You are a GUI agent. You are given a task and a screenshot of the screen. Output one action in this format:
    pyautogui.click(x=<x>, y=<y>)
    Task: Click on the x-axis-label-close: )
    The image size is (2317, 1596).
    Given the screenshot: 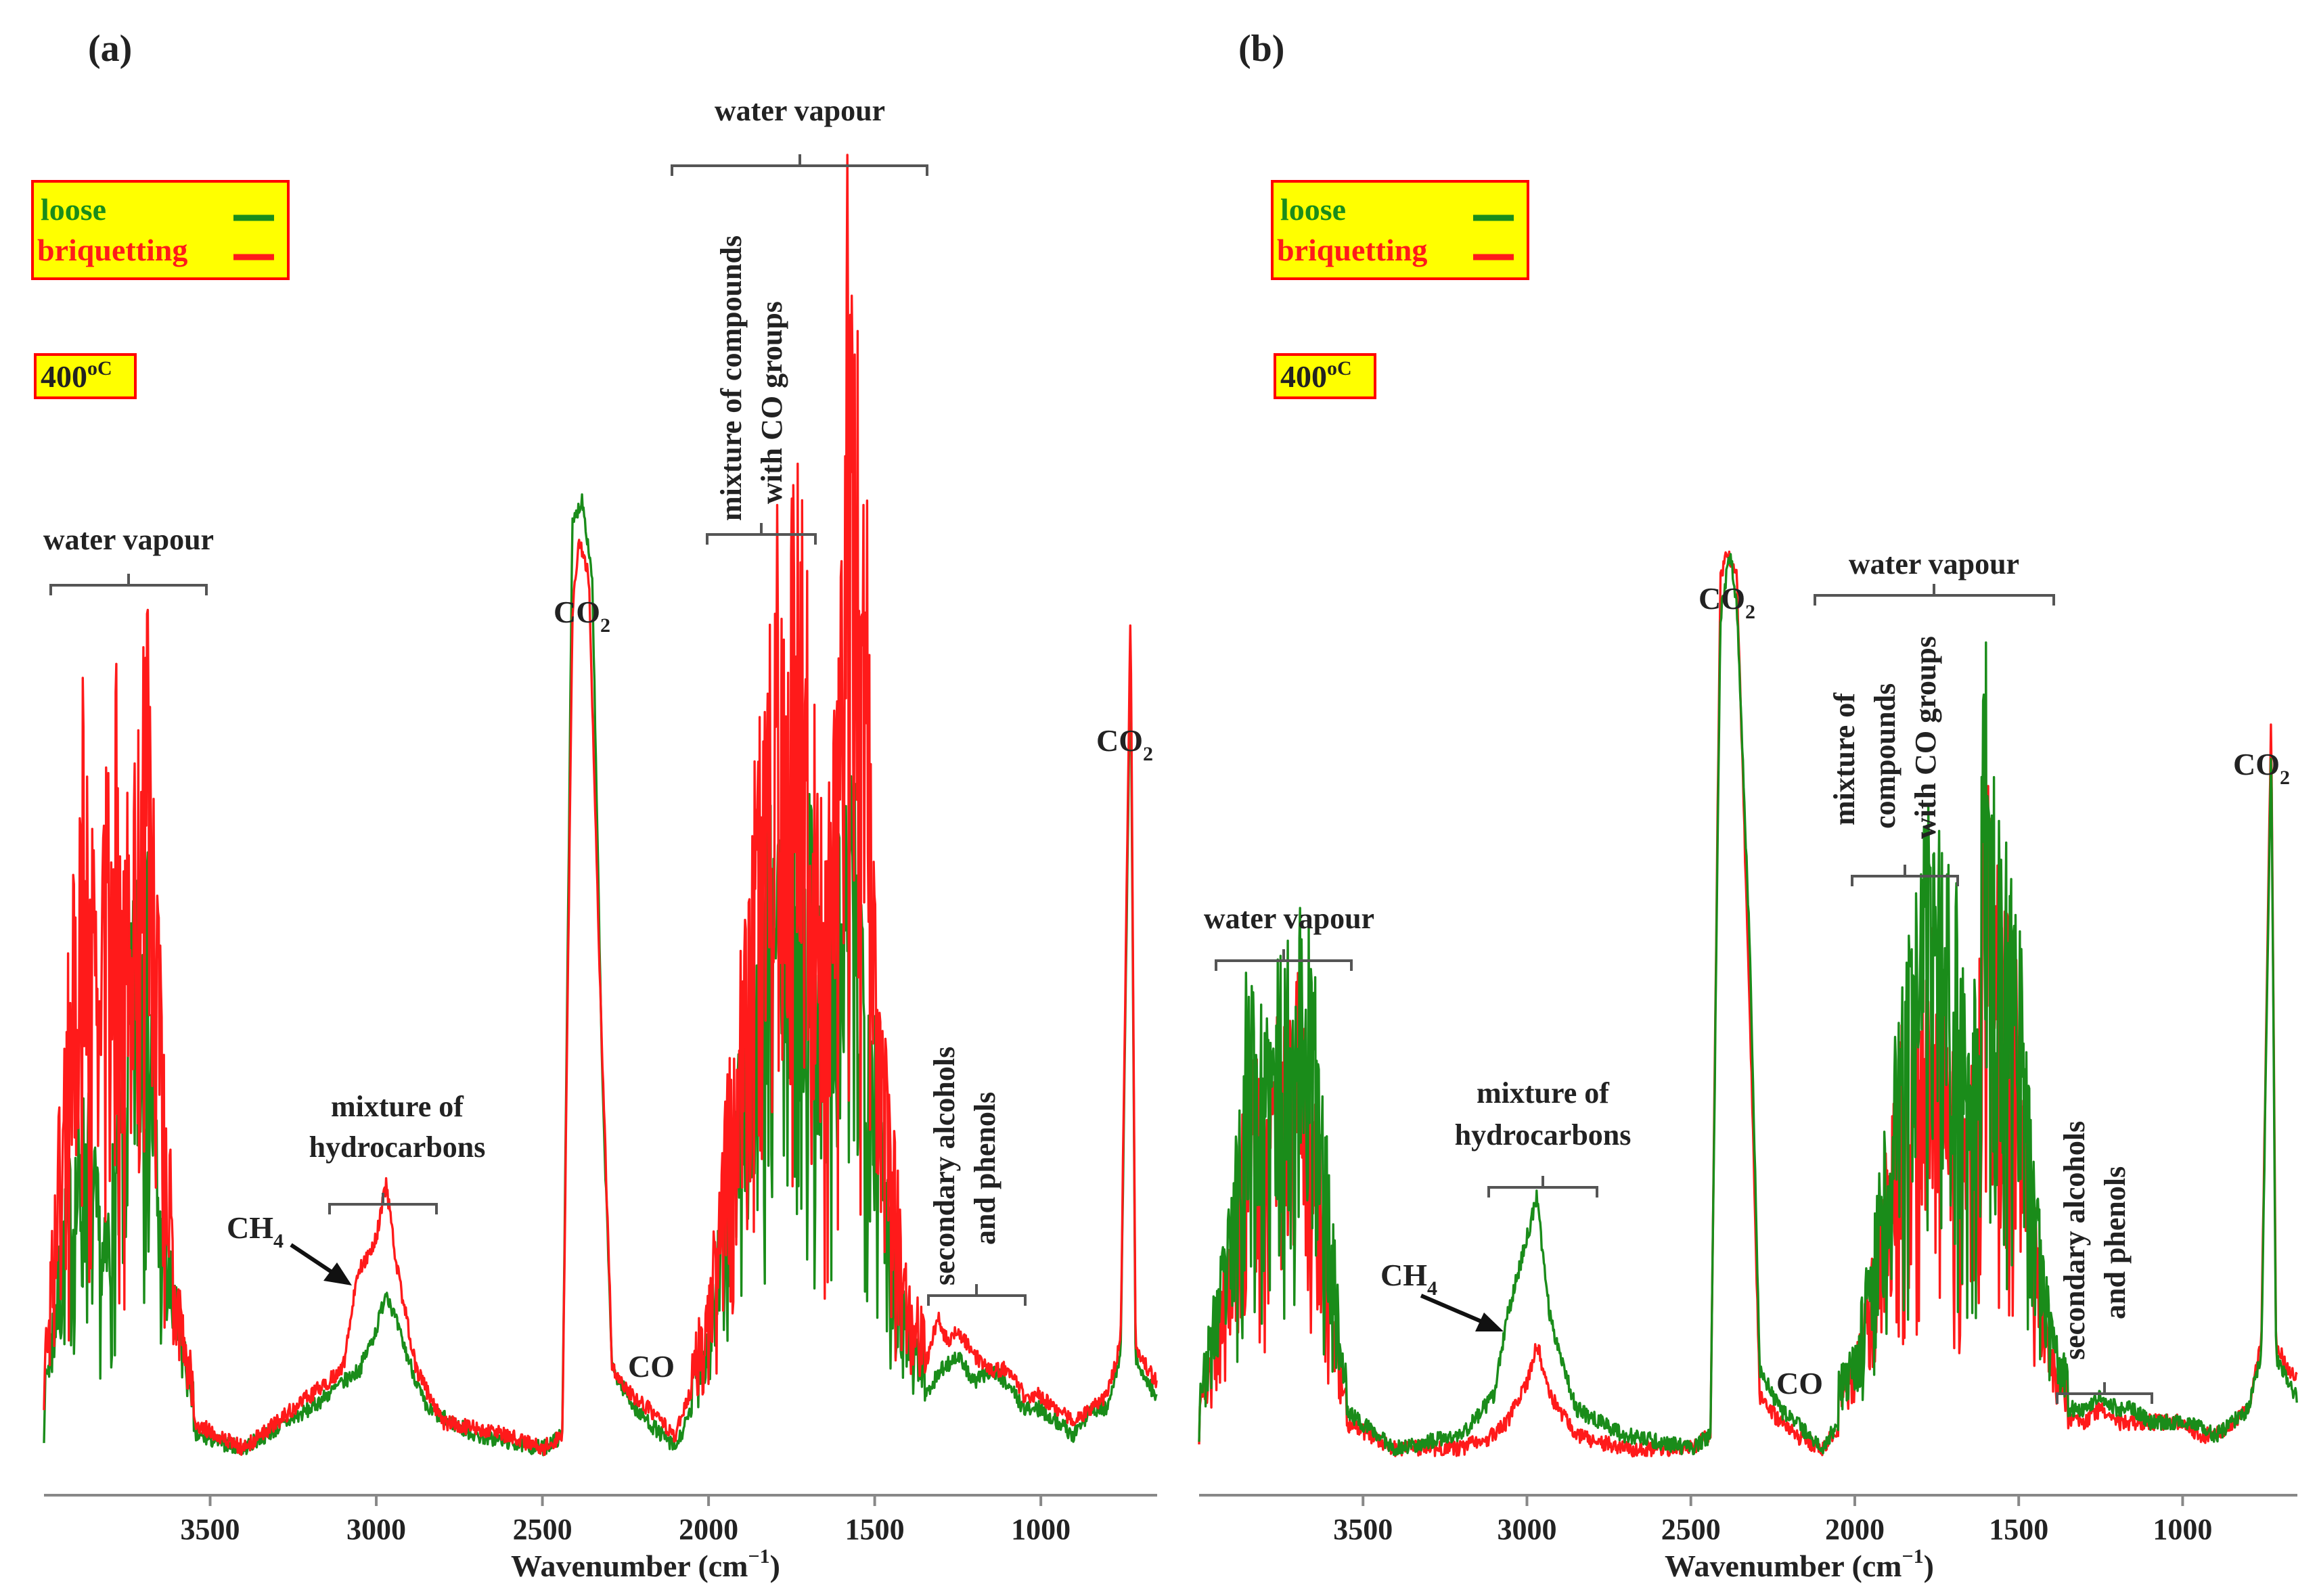 What is the action you would take?
    pyautogui.click(x=1929, y=1566)
    